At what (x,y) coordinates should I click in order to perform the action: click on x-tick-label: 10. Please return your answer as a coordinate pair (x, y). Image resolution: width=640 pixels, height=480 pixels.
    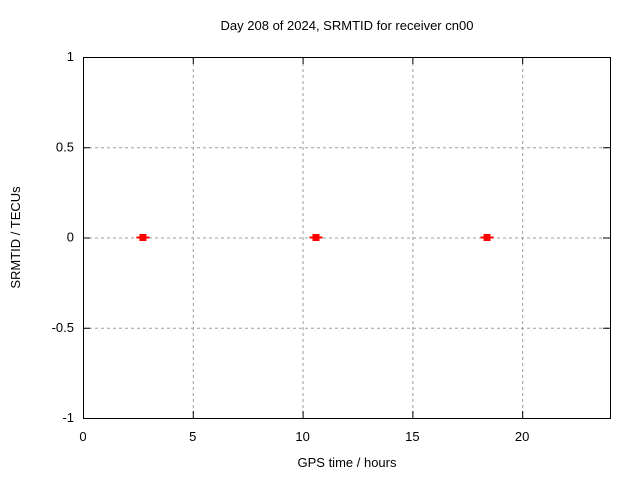
    Looking at the image, I should click on (302, 436).